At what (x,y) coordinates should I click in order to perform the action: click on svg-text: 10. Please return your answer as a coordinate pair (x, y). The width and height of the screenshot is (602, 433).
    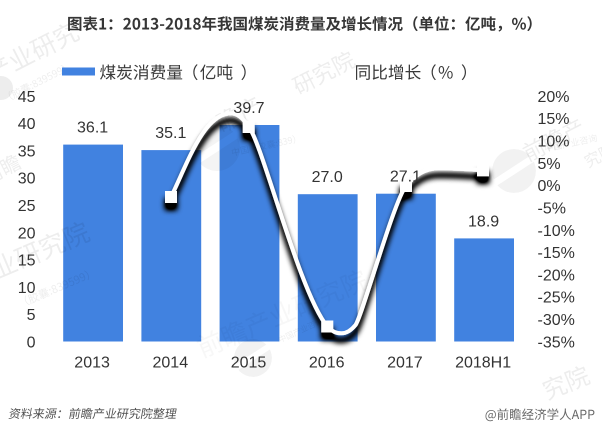
    Looking at the image, I should click on (27, 288).